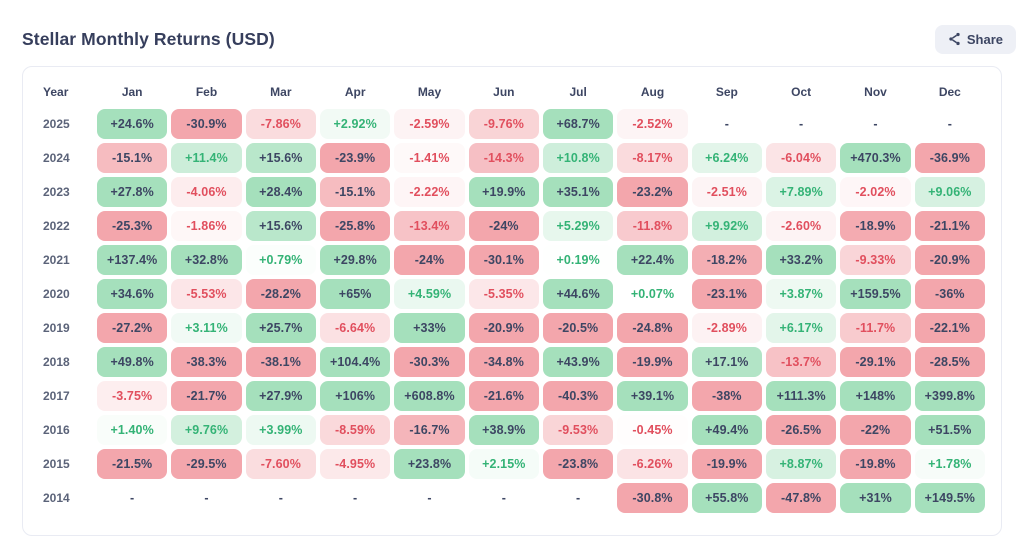 The height and width of the screenshot is (536, 1024). What do you see at coordinates (875, 396) in the screenshot?
I see `return-cell: +148%` at bounding box center [875, 396].